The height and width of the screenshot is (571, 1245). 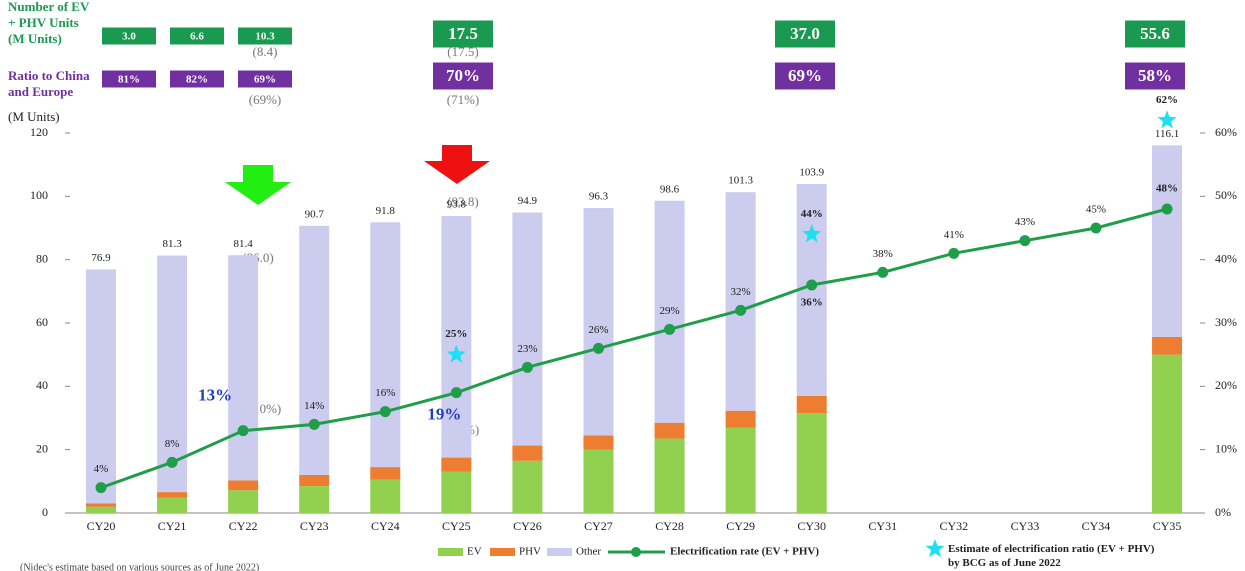 I want to click on total-label: 81.4, so click(x=244, y=244).